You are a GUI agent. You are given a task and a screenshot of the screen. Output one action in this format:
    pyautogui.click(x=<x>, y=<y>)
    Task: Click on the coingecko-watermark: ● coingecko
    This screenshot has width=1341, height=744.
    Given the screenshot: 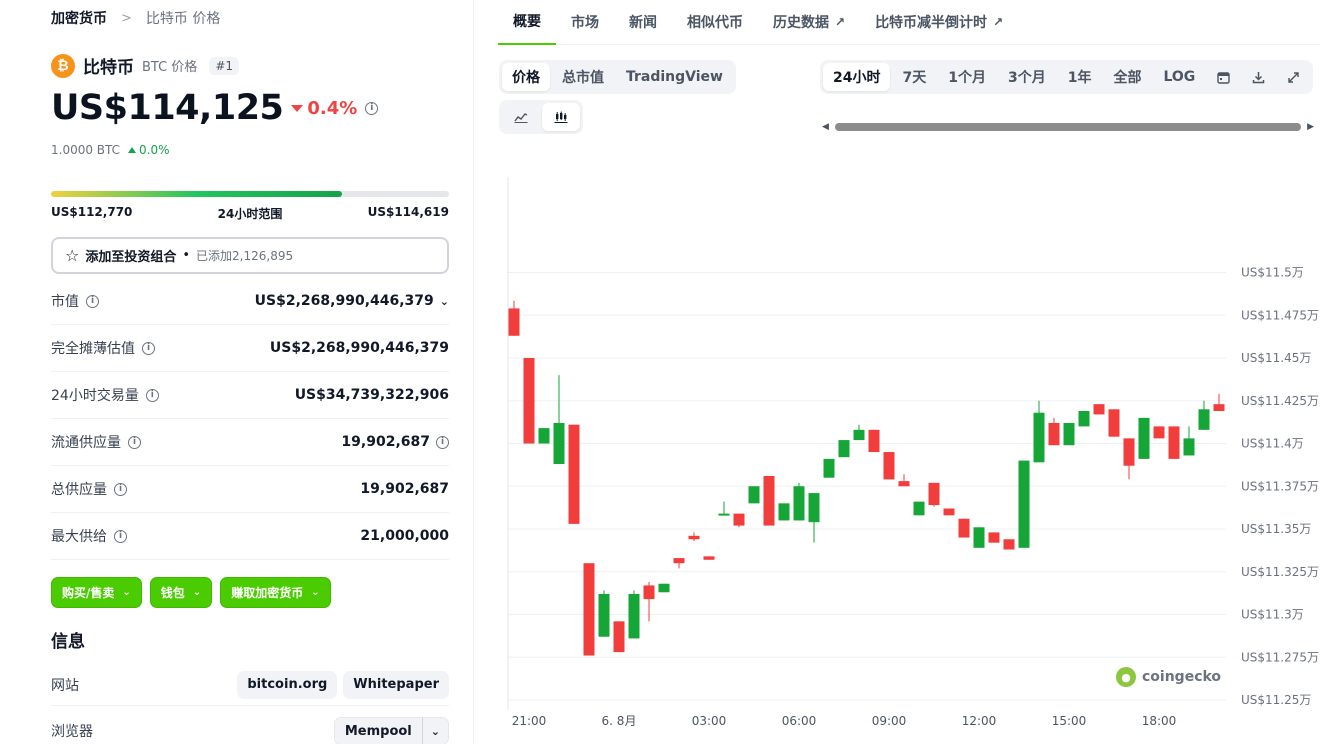 What is the action you would take?
    pyautogui.click(x=1168, y=677)
    